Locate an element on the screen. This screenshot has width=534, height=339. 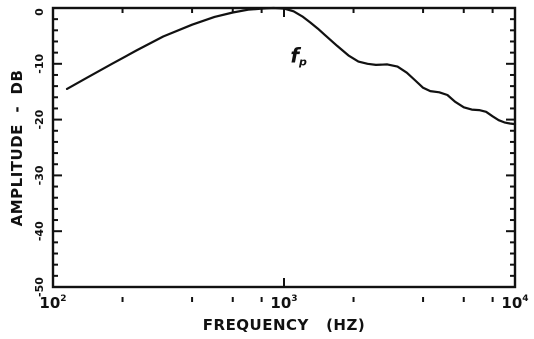
annotations: fp is located at coordinates (298, 55).